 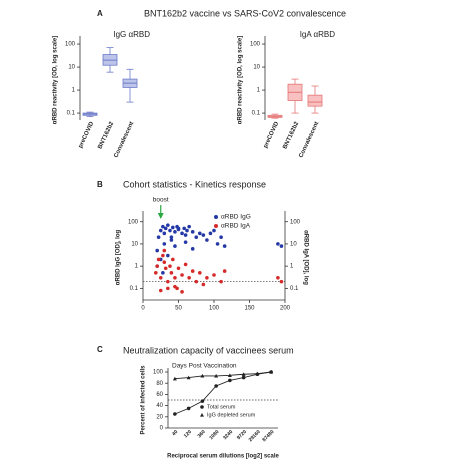 What do you see at coordinates (228, 435) in the screenshot?
I see `x-tick-label: 3240` at bounding box center [228, 435].